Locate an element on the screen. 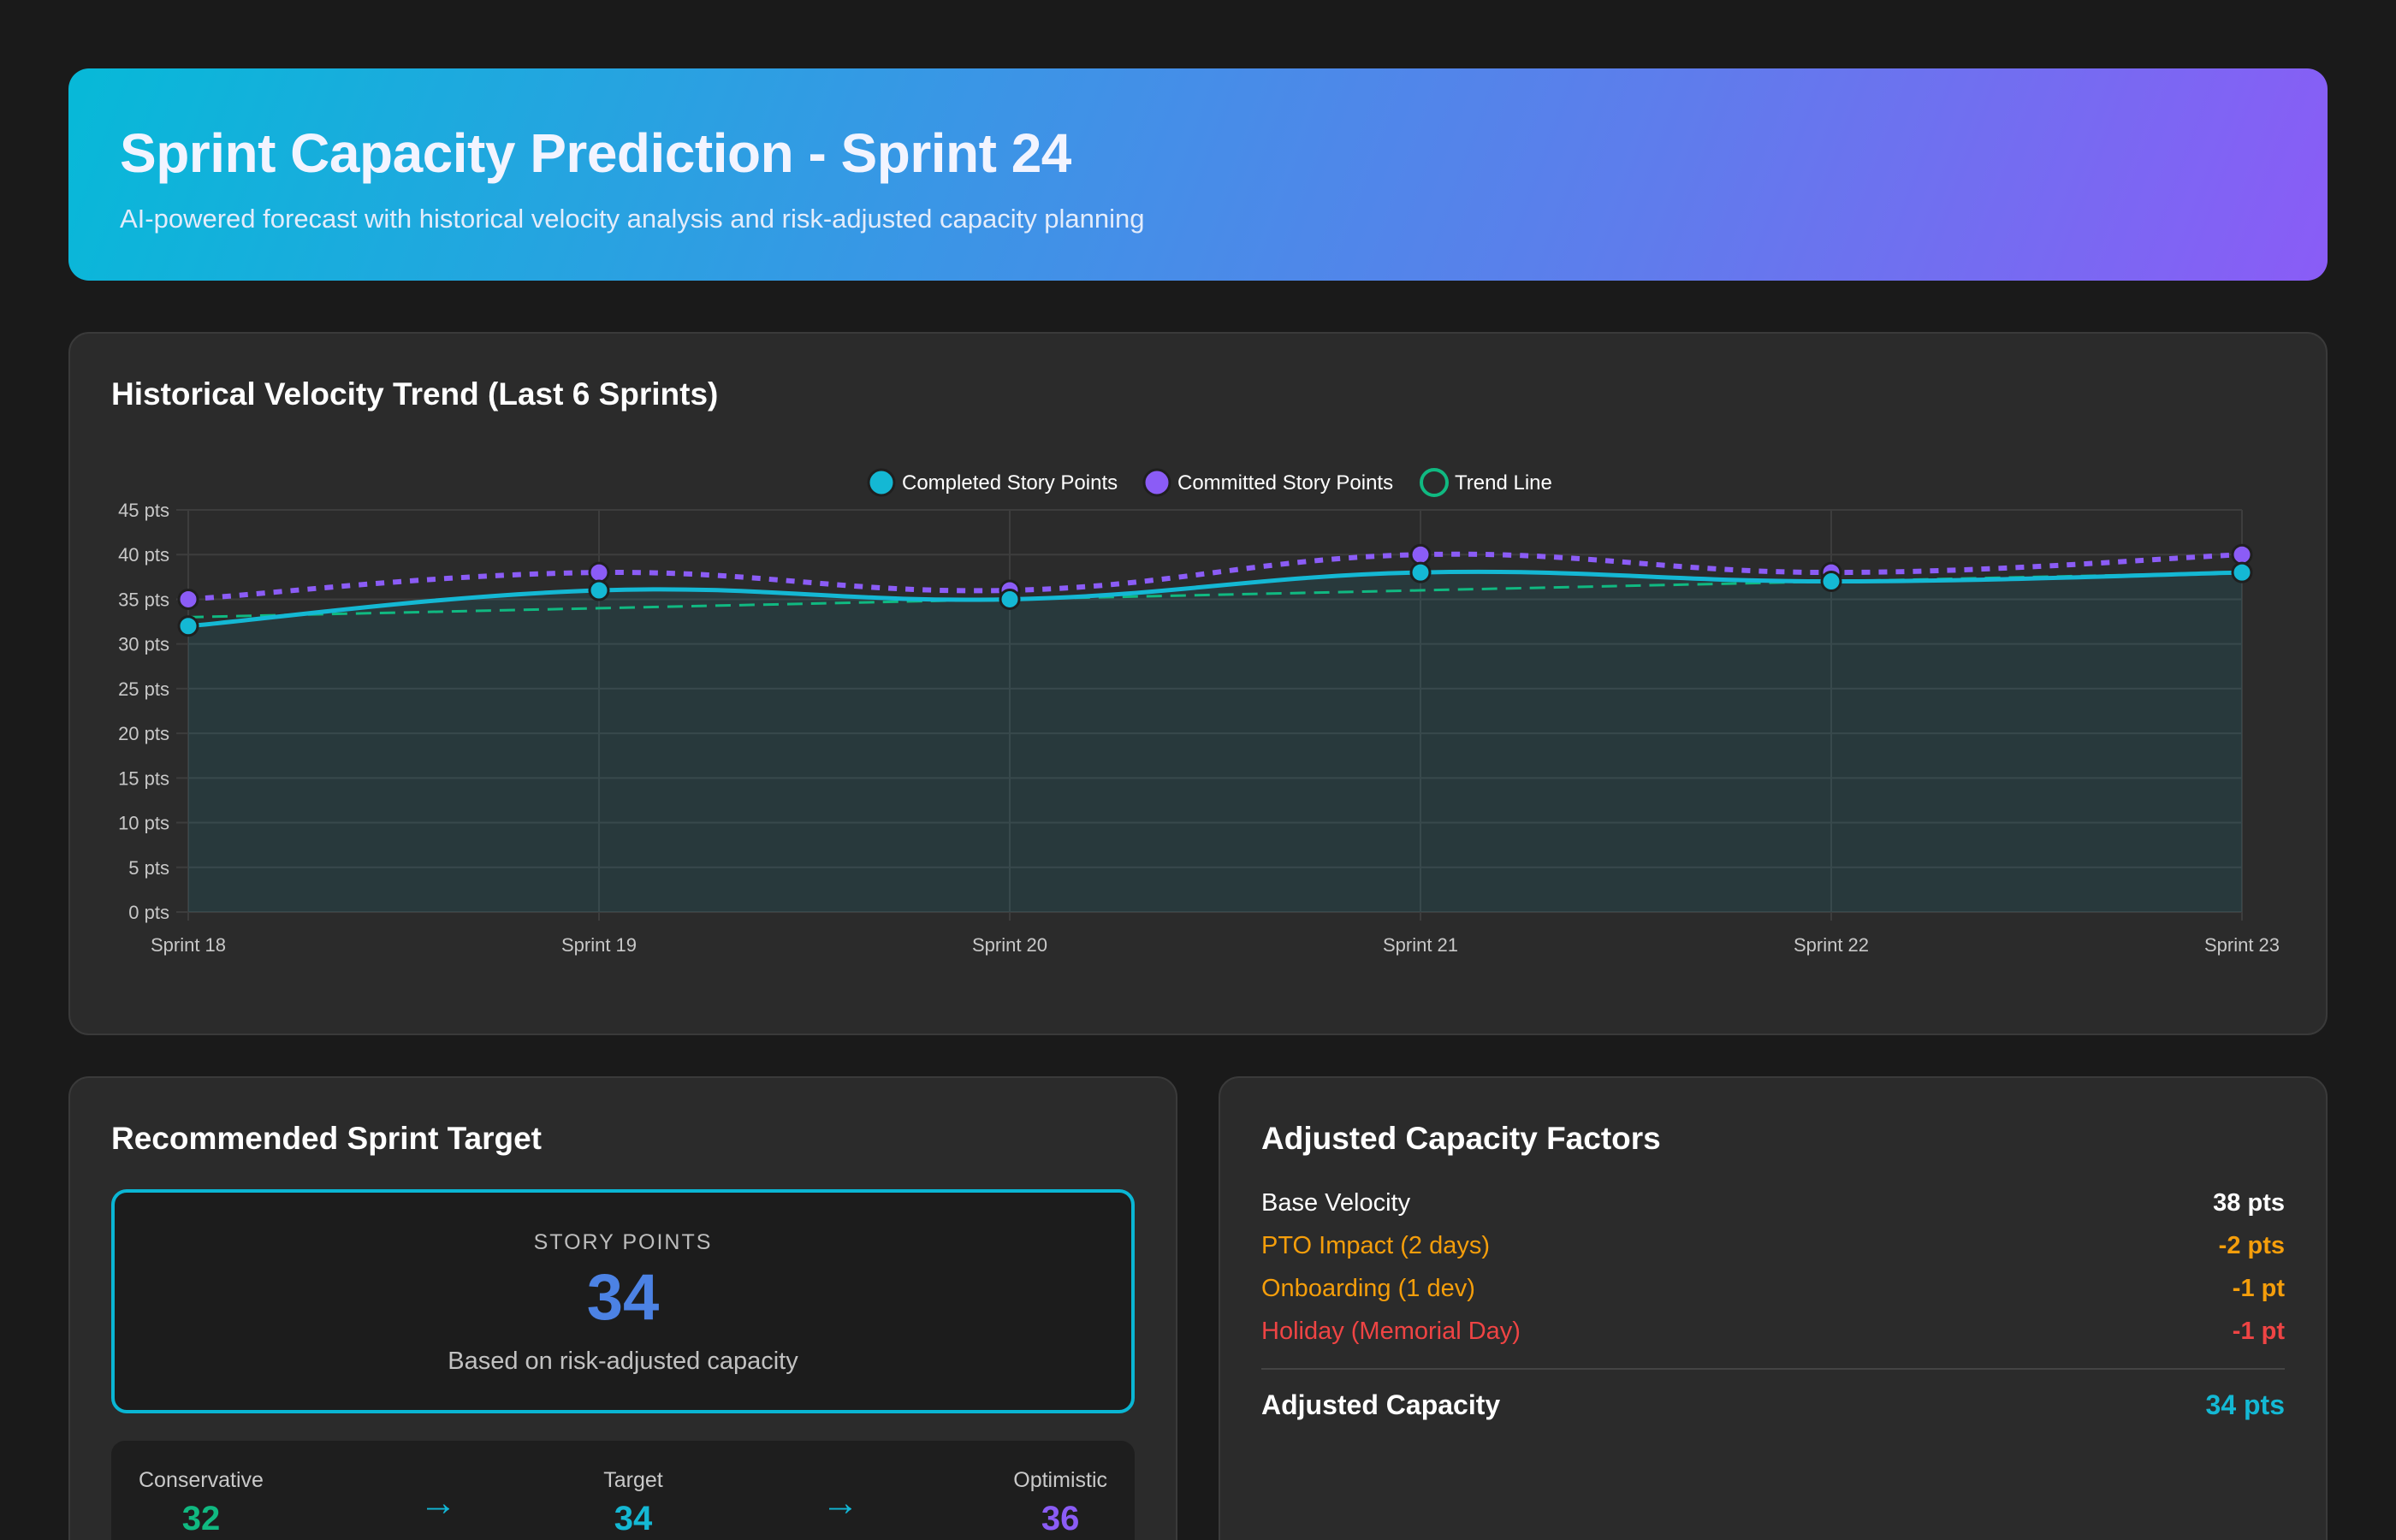  y-tick-label: 0 pts is located at coordinates (149, 912).